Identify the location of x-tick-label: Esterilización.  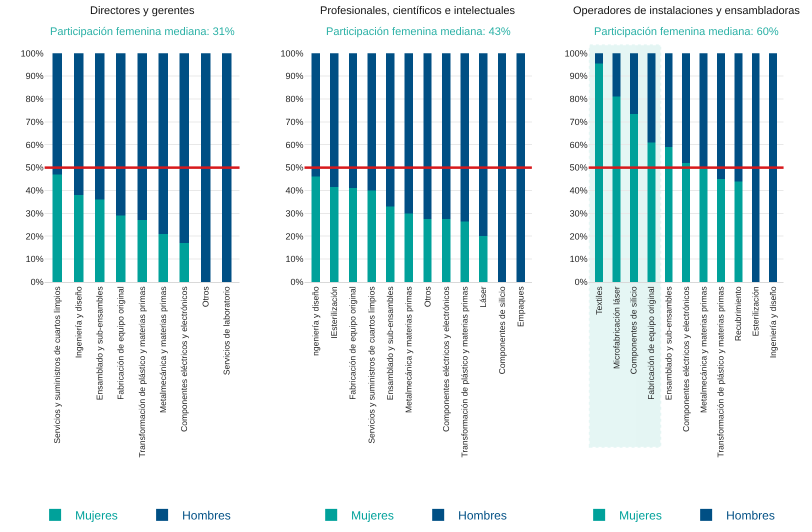
(755, 311).